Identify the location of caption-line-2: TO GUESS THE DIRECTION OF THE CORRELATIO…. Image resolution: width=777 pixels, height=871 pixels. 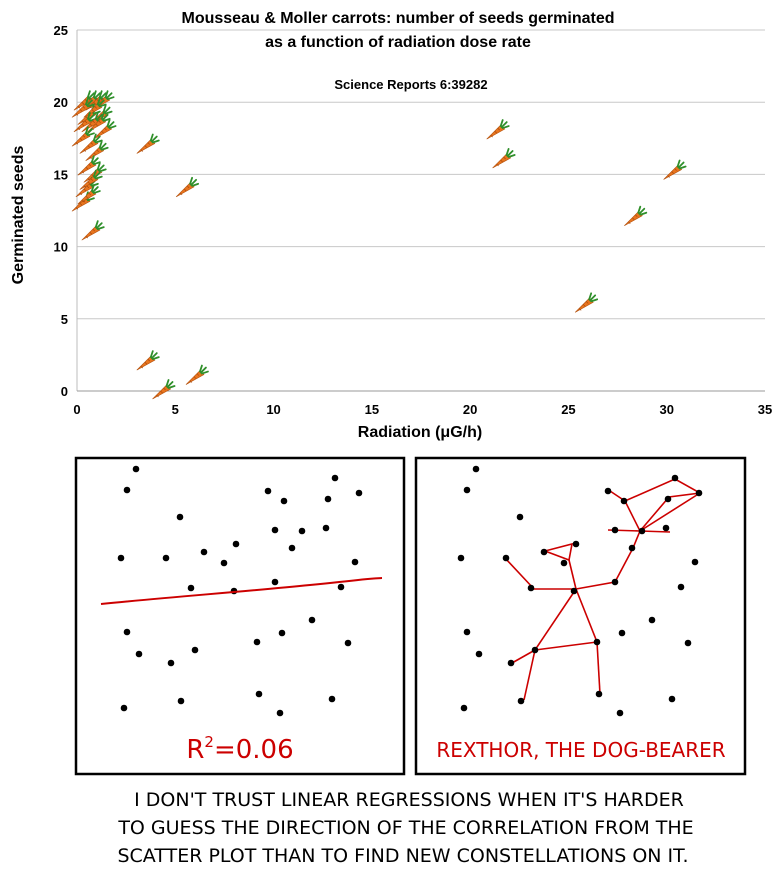
(405, 828).